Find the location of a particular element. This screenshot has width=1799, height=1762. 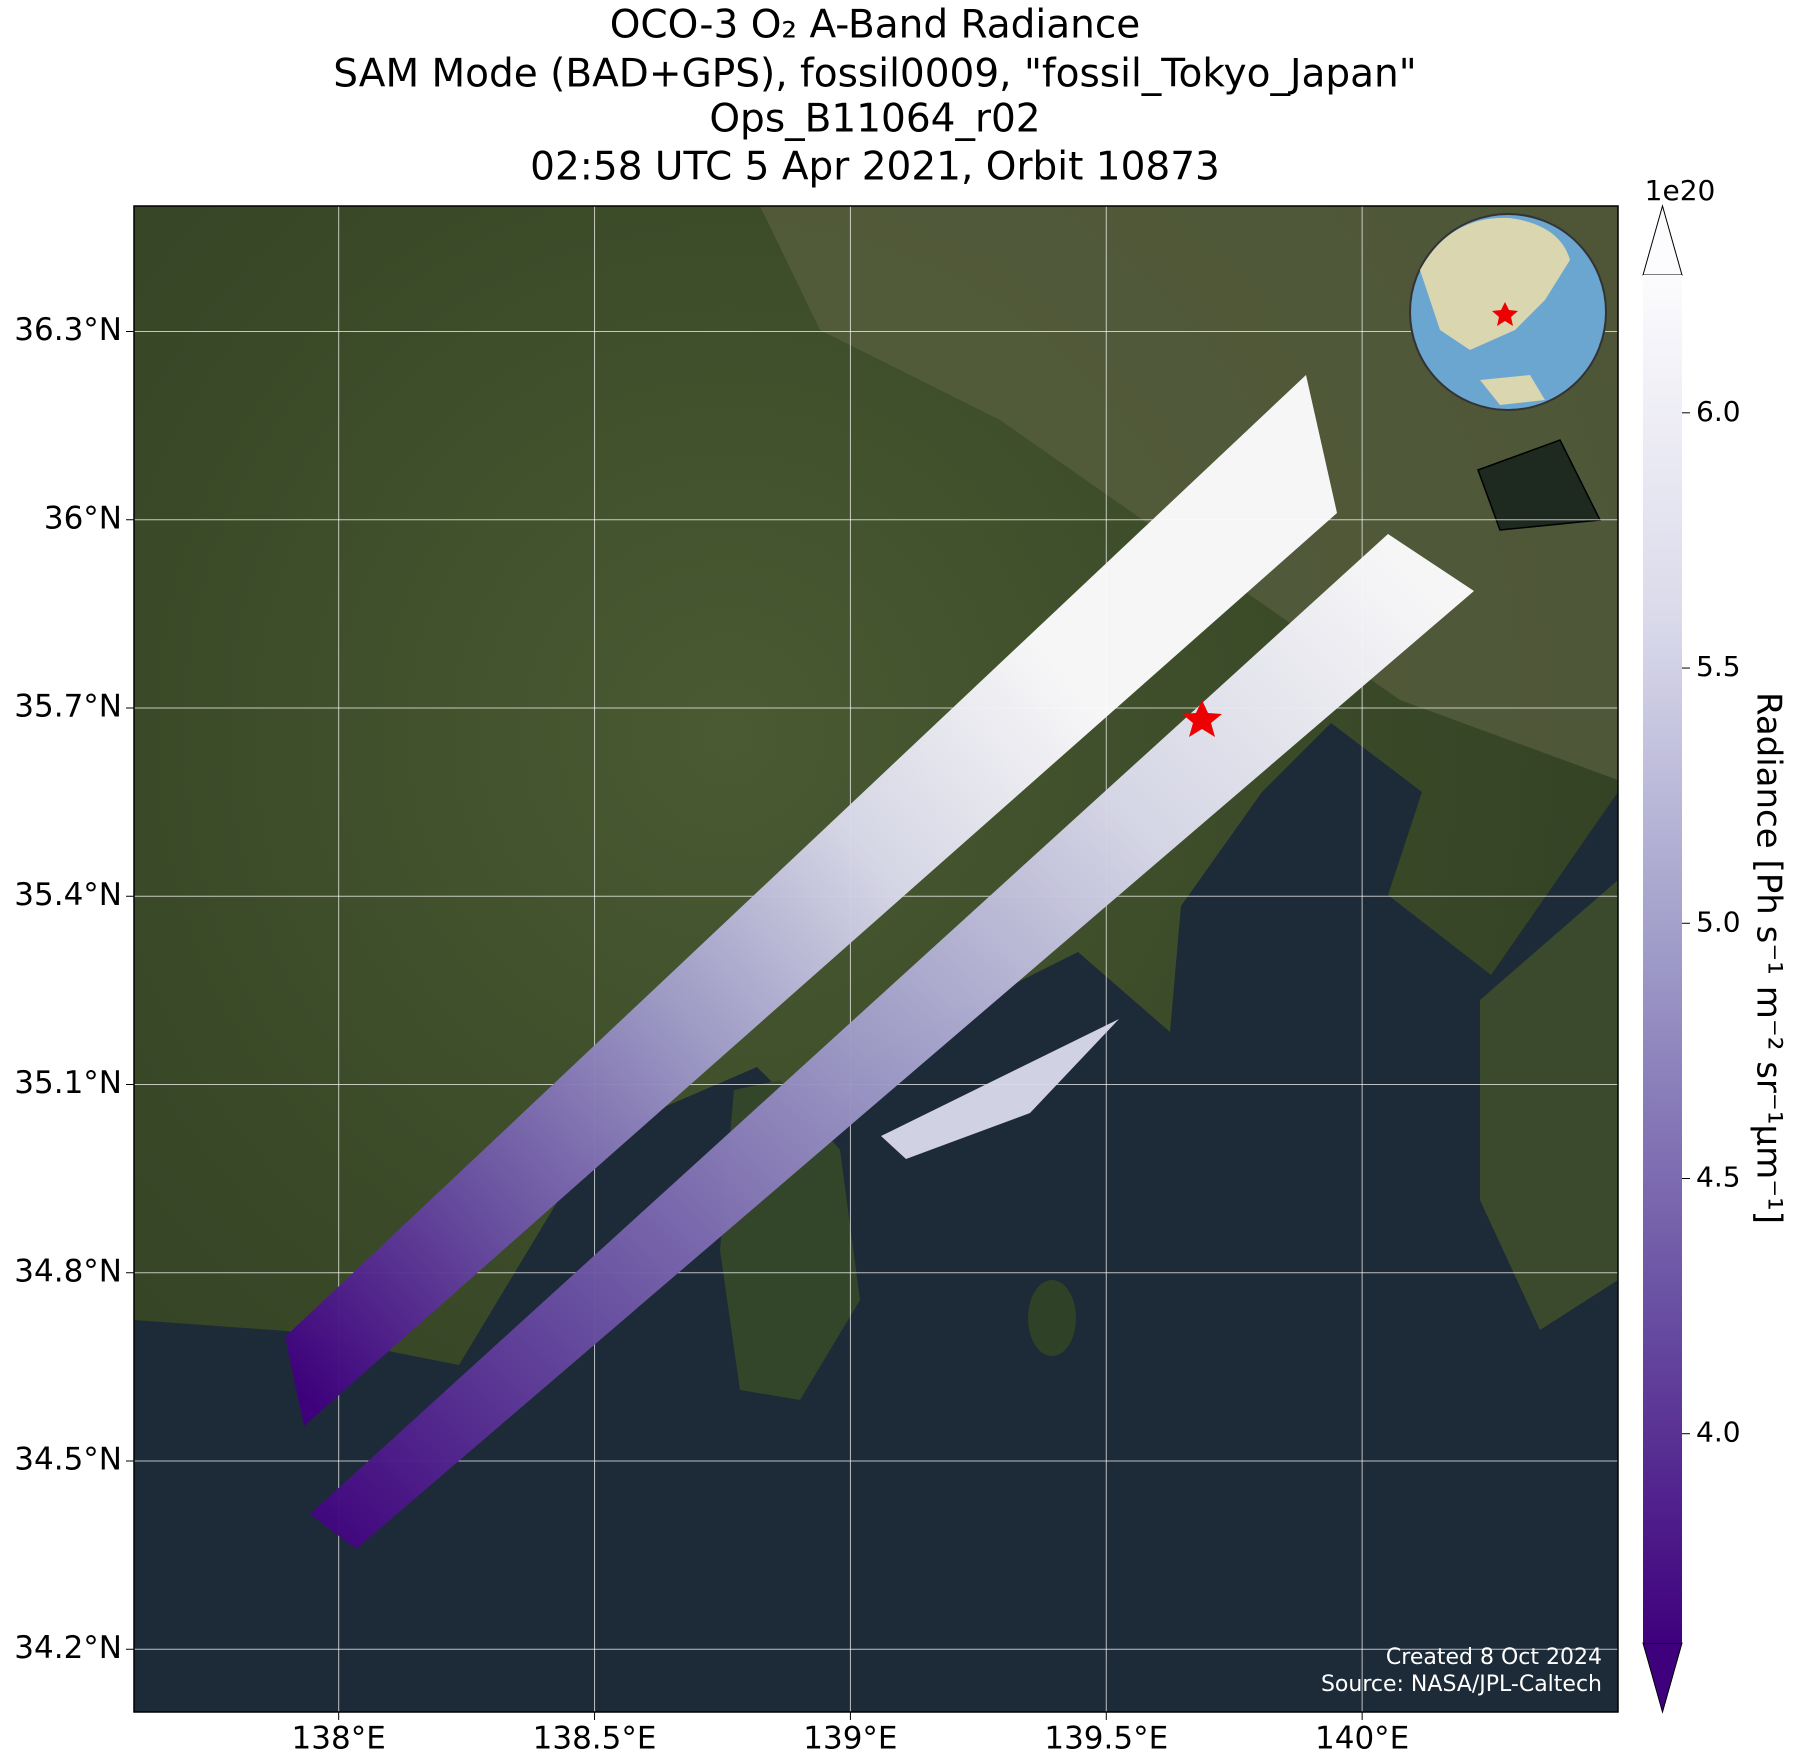

y-tick-label: 35.7°N is located at coordinates (68, 707).